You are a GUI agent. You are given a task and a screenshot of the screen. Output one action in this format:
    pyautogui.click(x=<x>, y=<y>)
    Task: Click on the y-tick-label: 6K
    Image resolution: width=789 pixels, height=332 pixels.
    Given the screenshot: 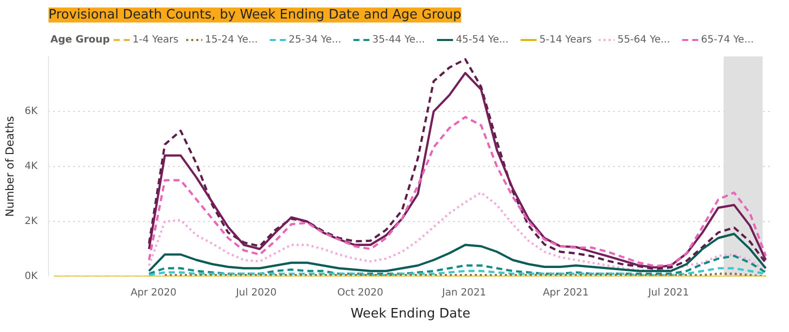 What is the action you would take?
    pyautogui.click(x=31, y=111)
    